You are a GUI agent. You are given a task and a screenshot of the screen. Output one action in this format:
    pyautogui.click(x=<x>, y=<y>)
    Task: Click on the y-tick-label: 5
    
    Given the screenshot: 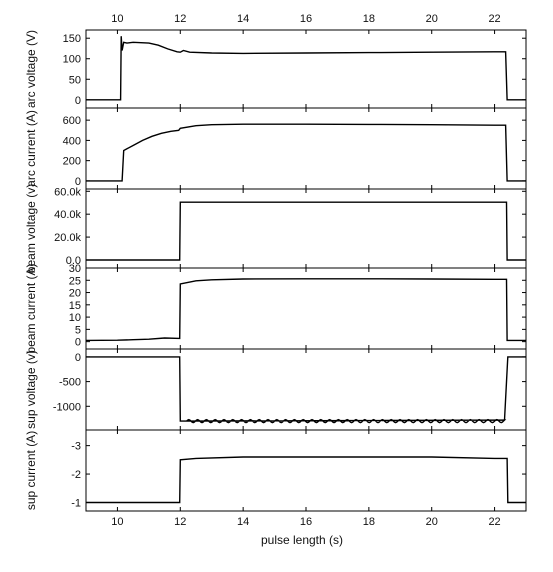 What is the action you would take?
    pyautogui.click(x=78, y=330)
    